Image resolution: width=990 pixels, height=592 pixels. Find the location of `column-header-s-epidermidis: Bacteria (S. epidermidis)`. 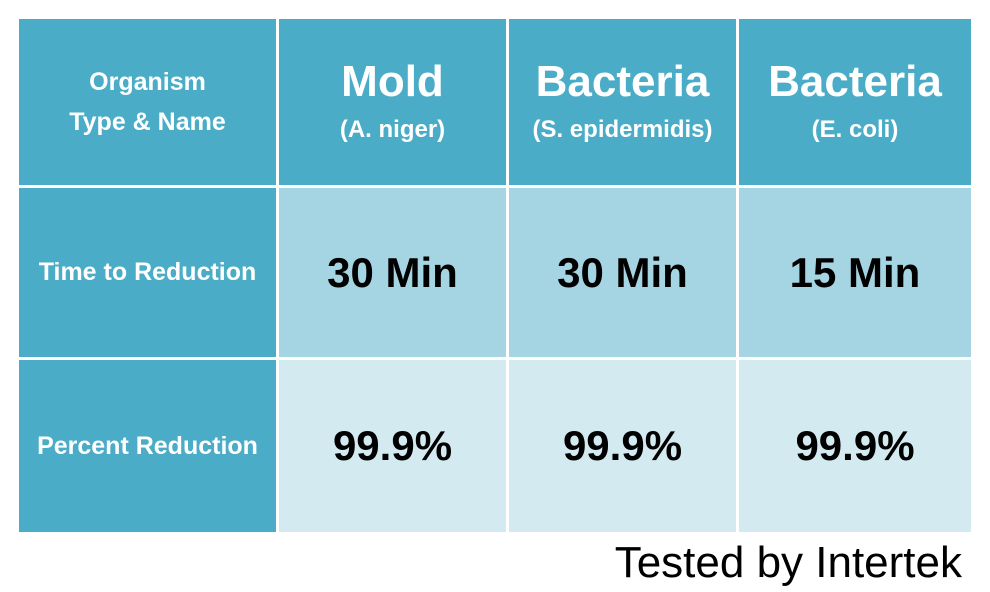

column-header-s-epidermidis: Bacteria (S. epidermidis) is located at coordinates (624, 103).